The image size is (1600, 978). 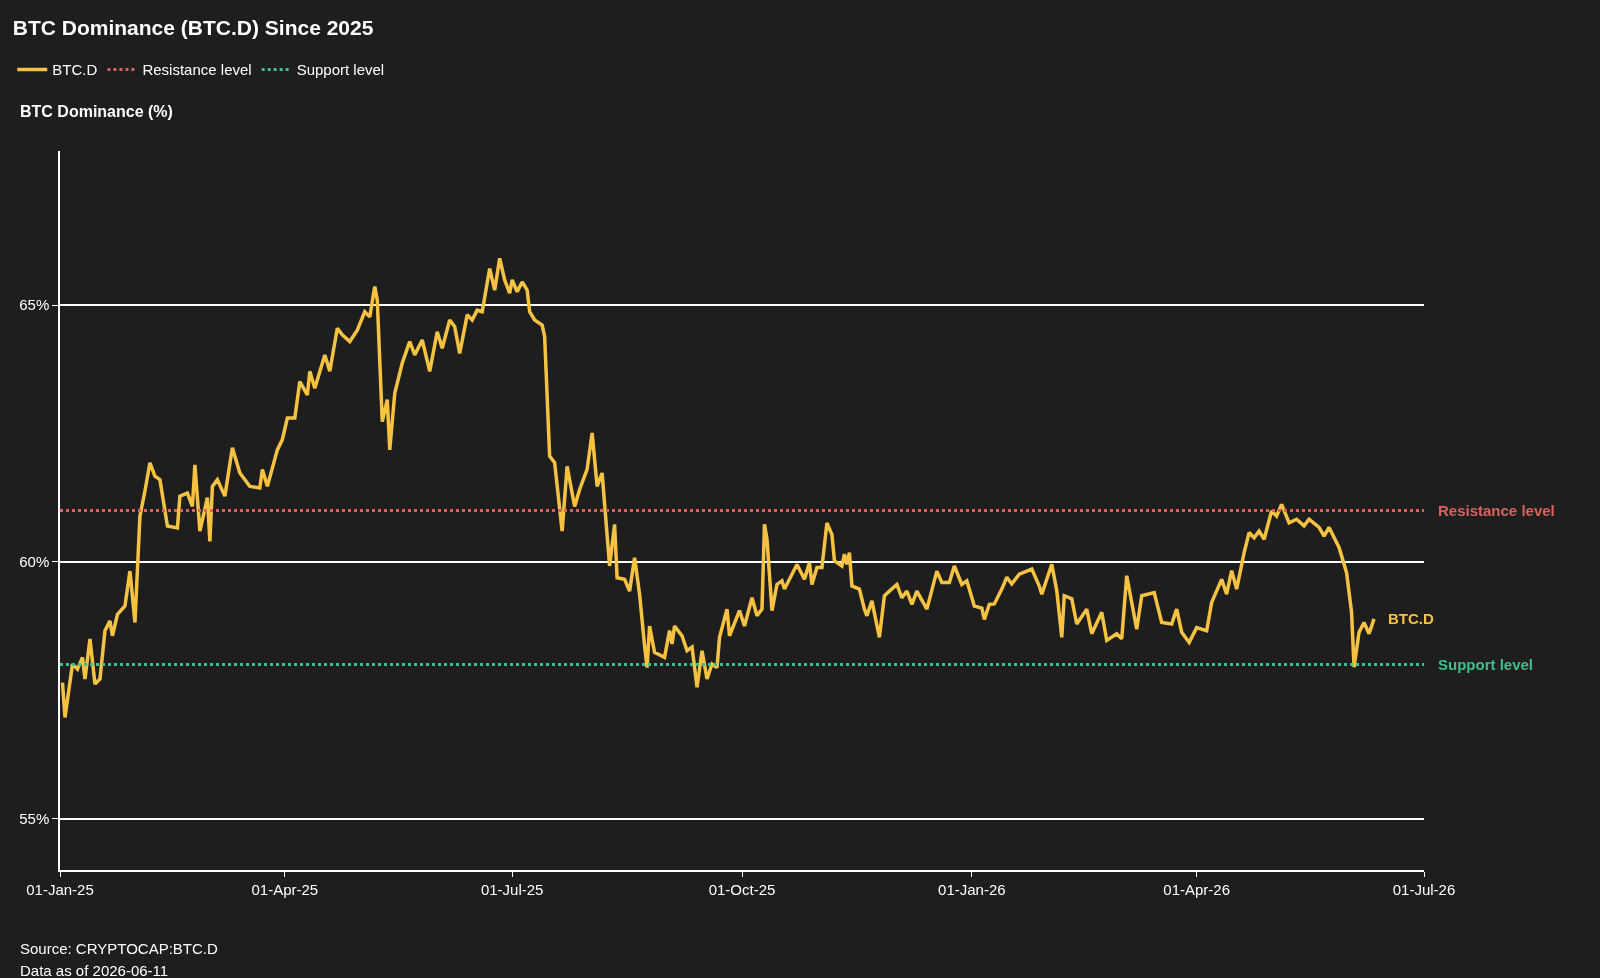 I want to click on x-tick-label: 01-Apr-26, so click(x=1197, y=889).